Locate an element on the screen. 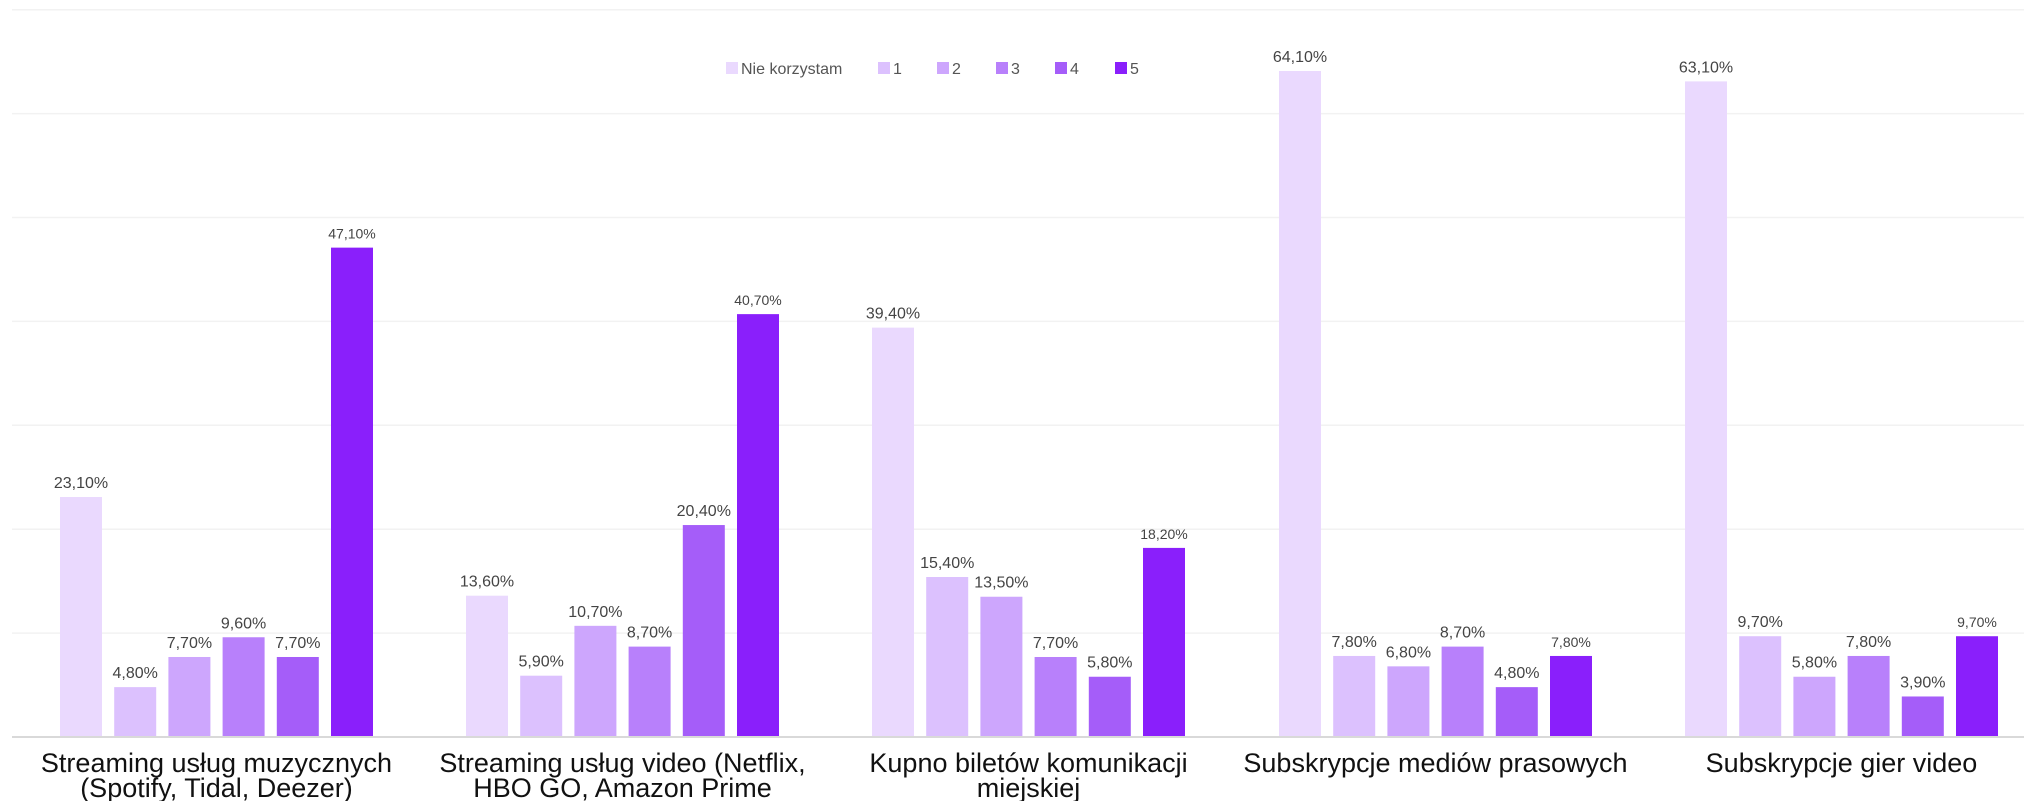 Image resolution: width=2024 pixels, height=801 pixels. bar-value-label: 13,50% is located at coordinates (1001, 583).